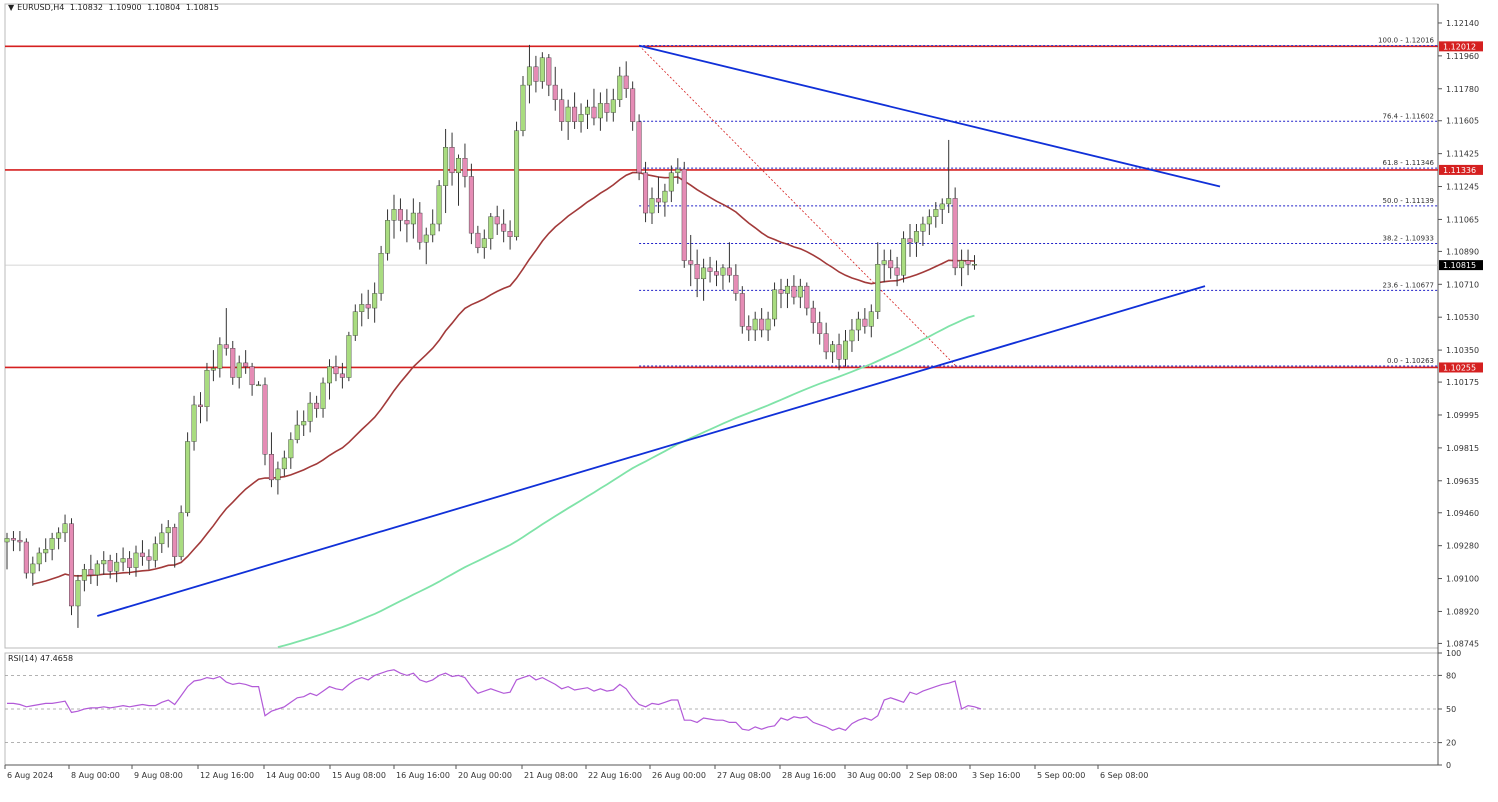 The width and height of the screenshot is (1498, 802). What do you see at coordinates (1462, 23) in the screenshot?
I see `y-tick-label: 1.12140` at bounding box center [1462, 23].